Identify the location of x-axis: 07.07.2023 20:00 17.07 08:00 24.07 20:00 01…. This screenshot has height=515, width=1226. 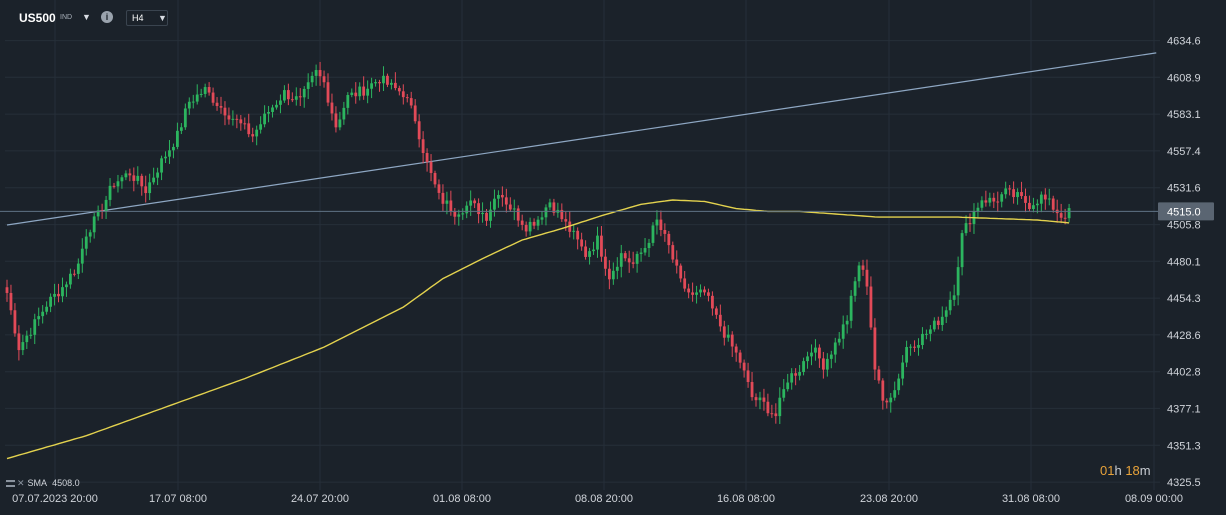
(597, 499).